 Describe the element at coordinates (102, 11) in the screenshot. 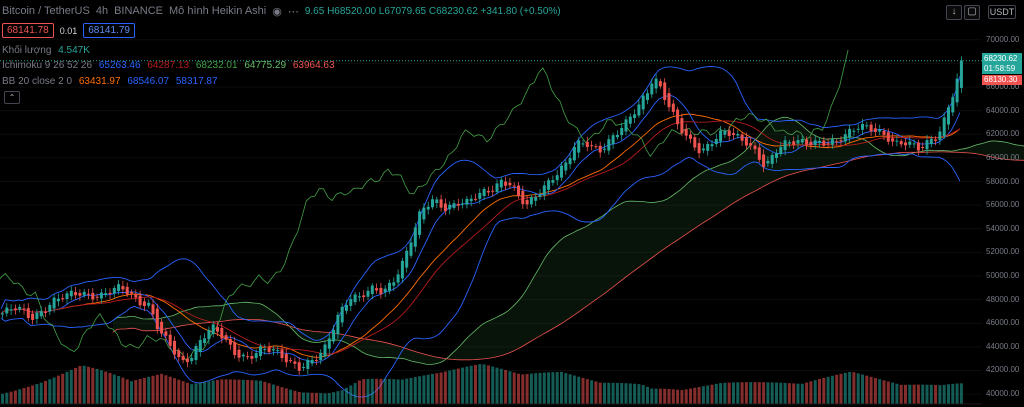

I see `interval-label: 4h` at that location.